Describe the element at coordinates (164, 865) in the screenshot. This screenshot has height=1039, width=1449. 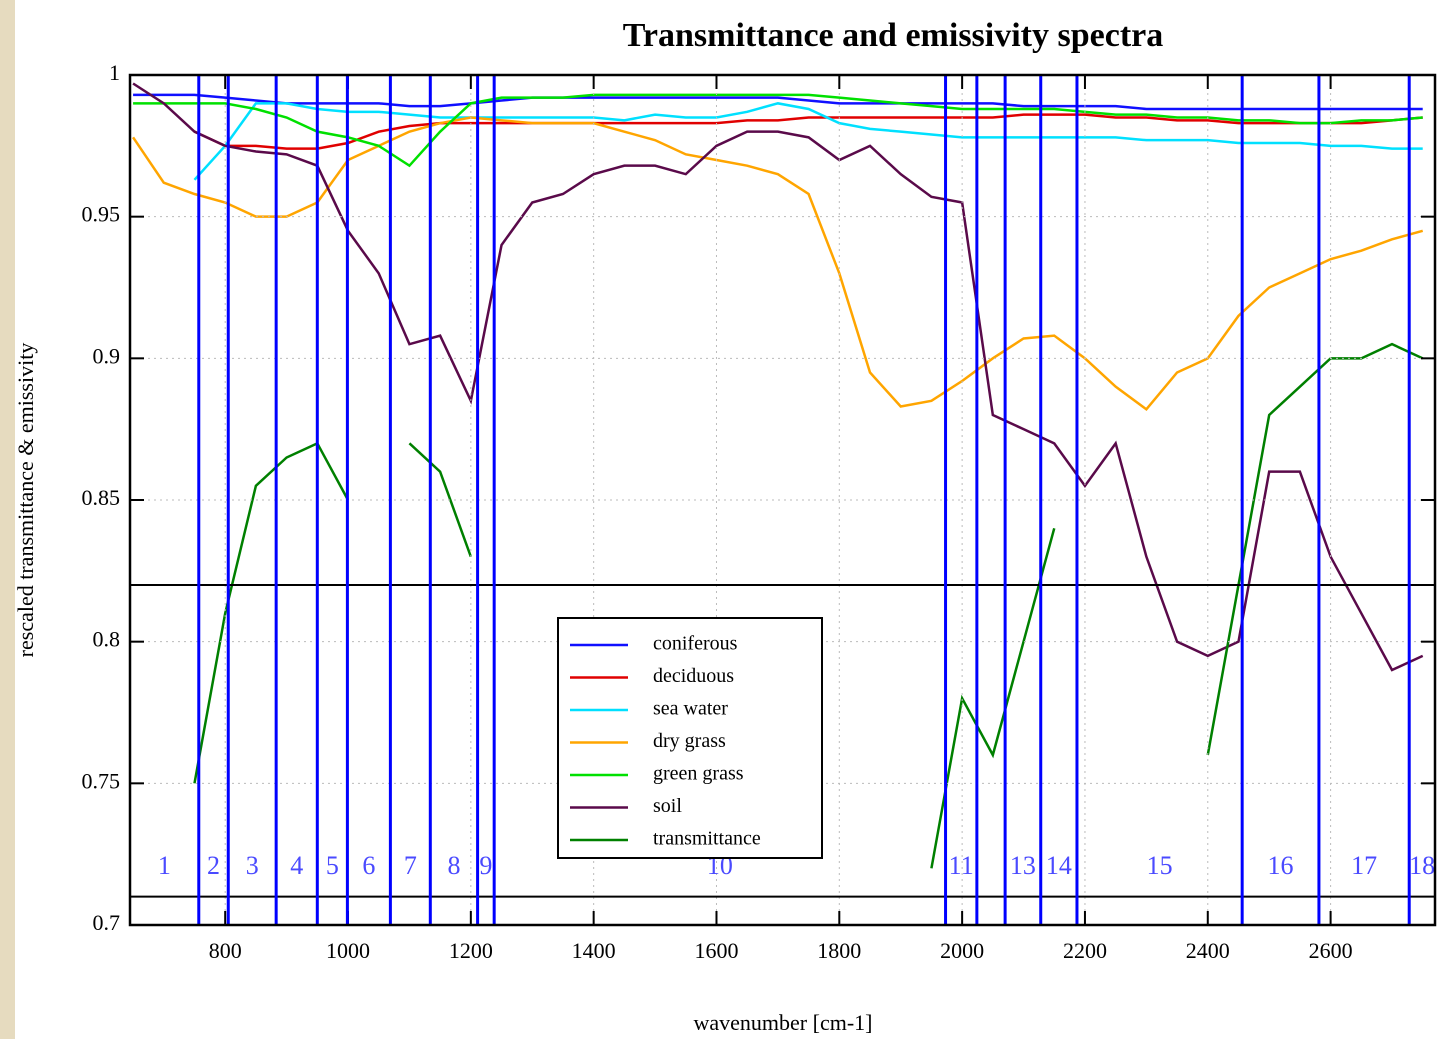
I see `band-label: 1` at that location.